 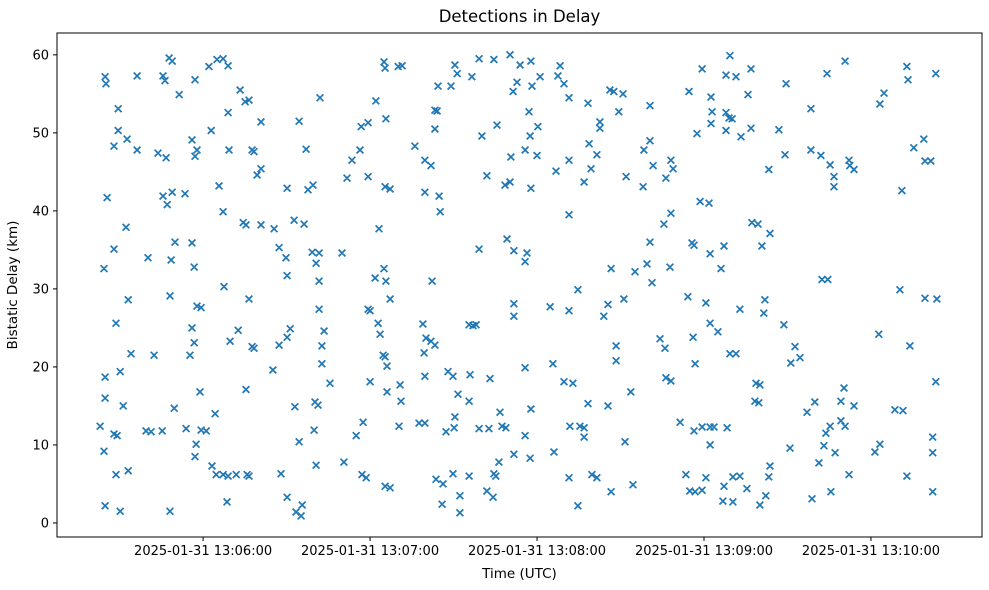 What do you see at coordinates (40, 55) in the screenshot?
I see `y-tick-label: 60` at bounding box center [40, 55].